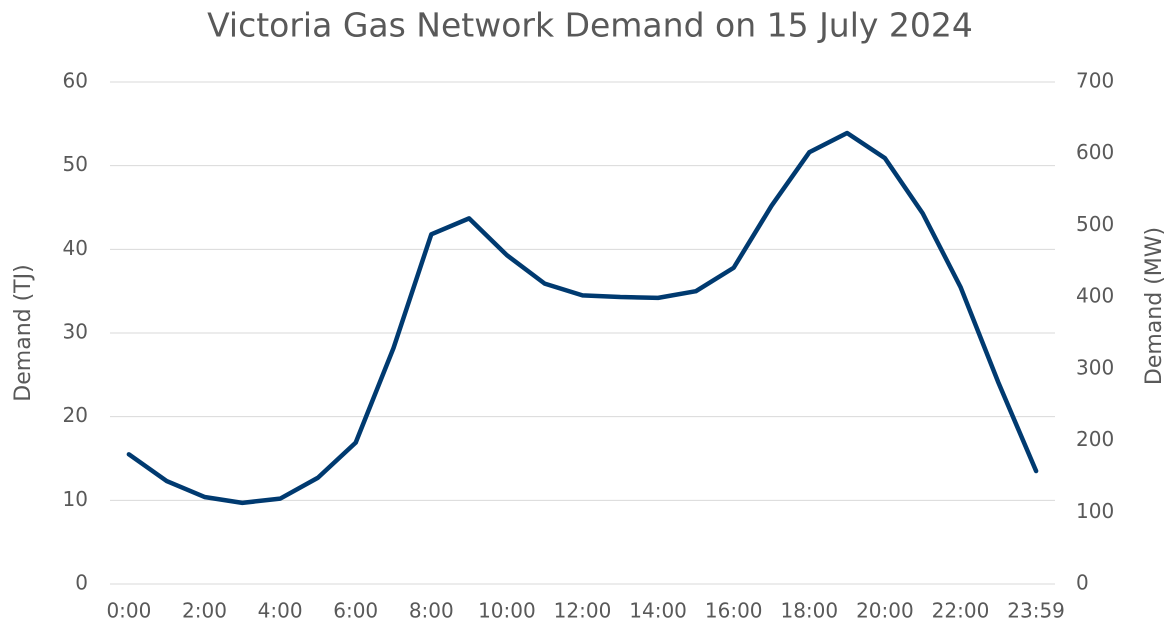 The image size is (1175, 630). I want to click on y-tick-label: 20, so click(75, 415).